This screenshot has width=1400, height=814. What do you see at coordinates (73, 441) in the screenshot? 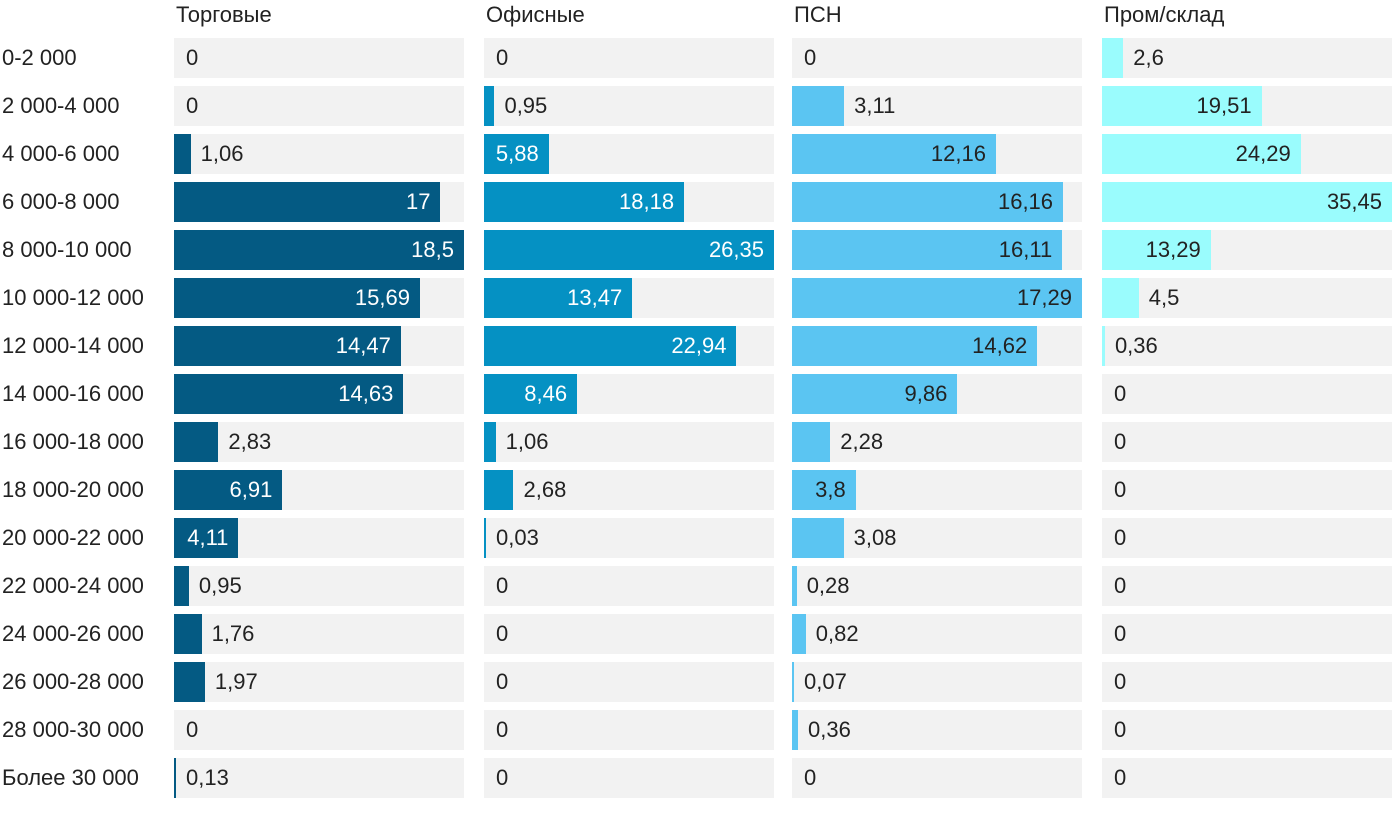
I see `category-label: 16 000-18 000` at bounding box center [73, 441].